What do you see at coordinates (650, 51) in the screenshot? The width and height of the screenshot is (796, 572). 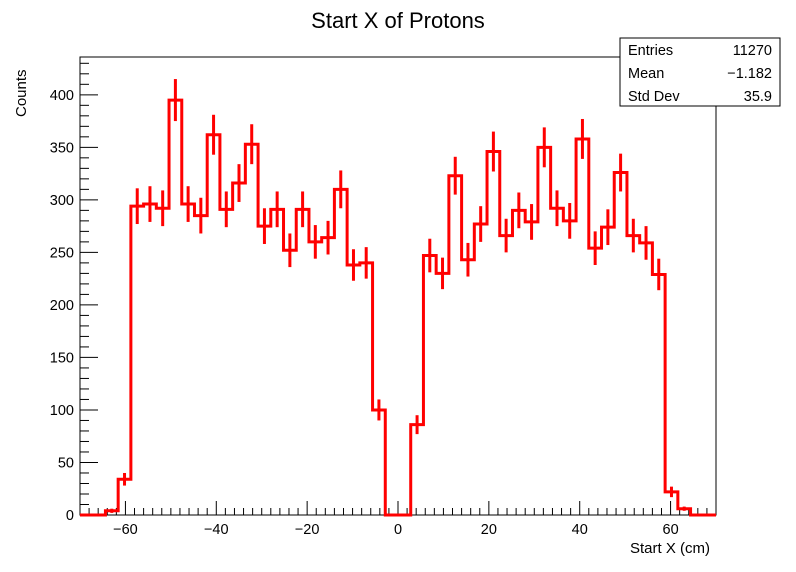 I see `stats-entries-label: Entries` at bounding box center [650, 51].